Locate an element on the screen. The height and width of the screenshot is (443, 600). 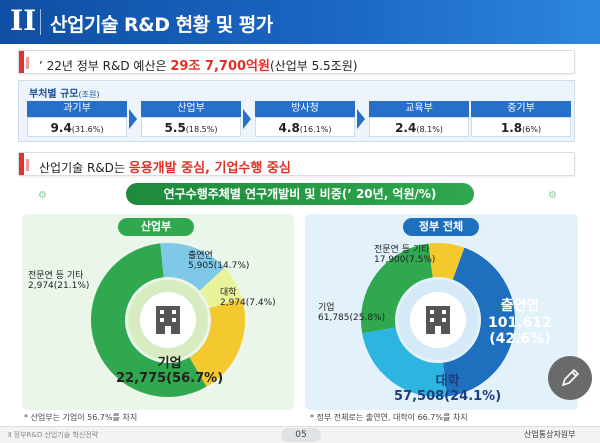
note-government: * 정부 전체로는 출연연, 대학이 66.7%를 차지 is located at coordinates (389, 417).